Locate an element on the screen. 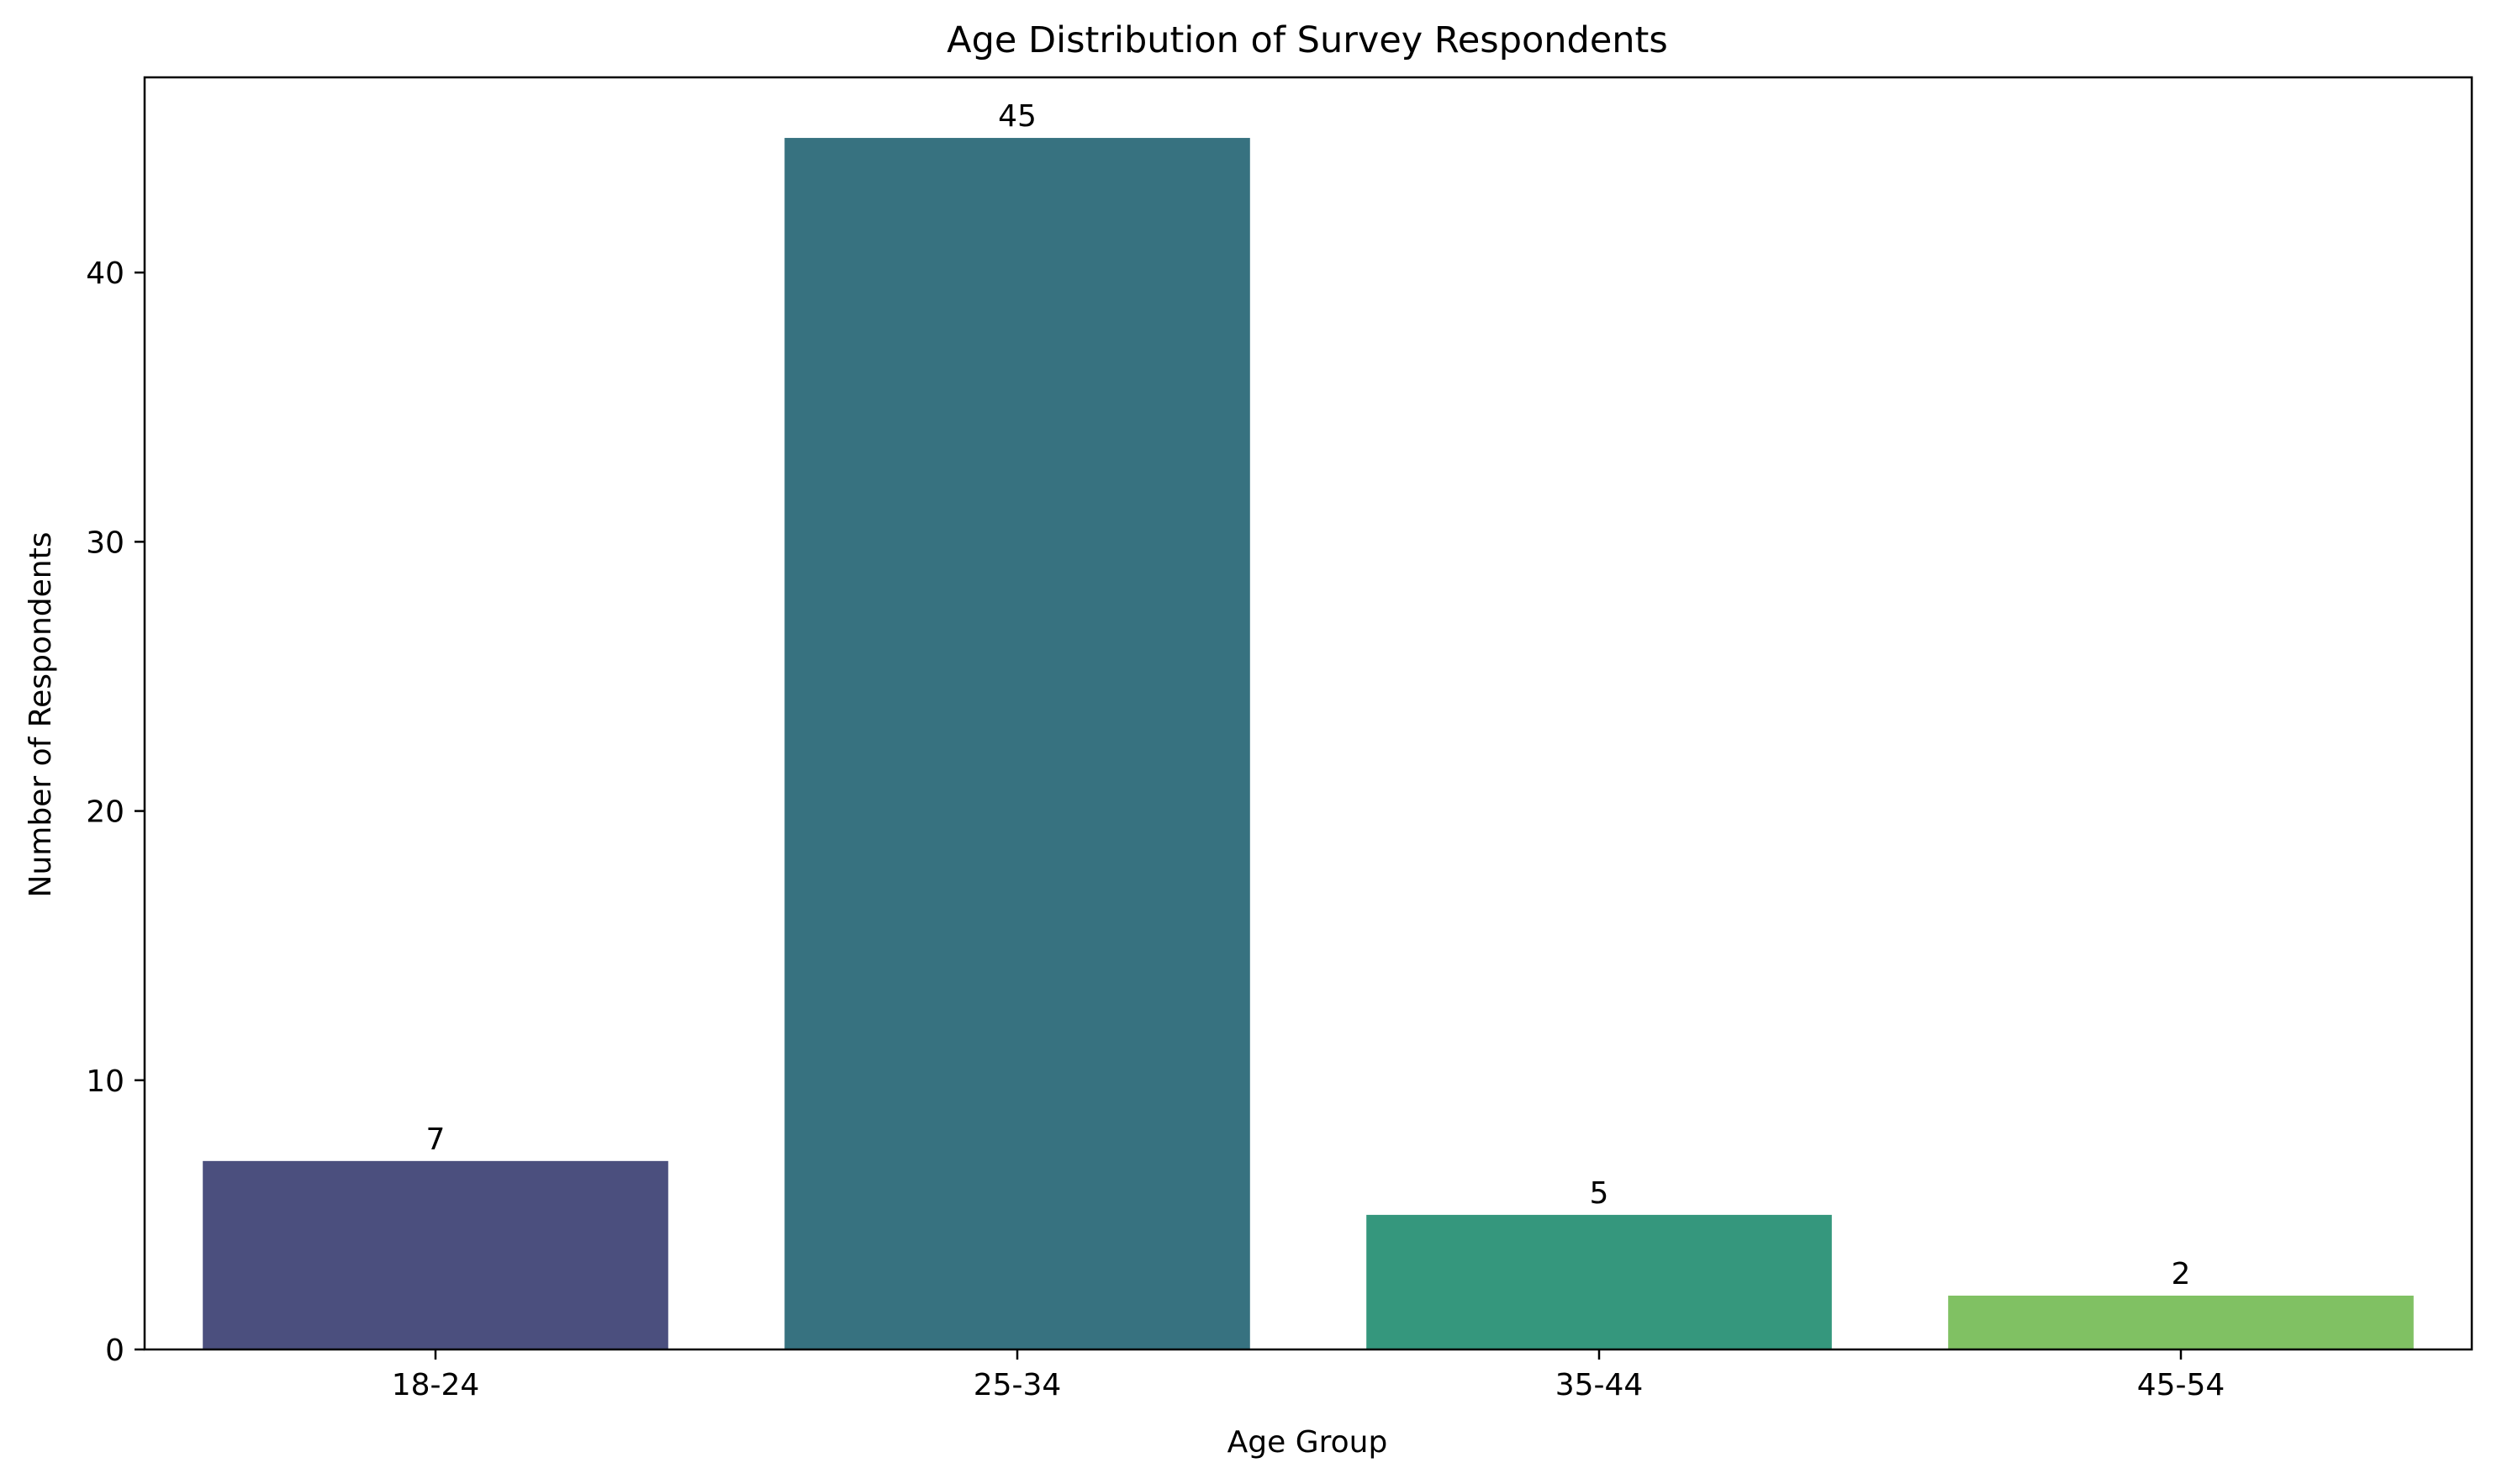 The image size is (2497, 1484). y-tick-label-0: 0 is located at coordinates (114, 1350).